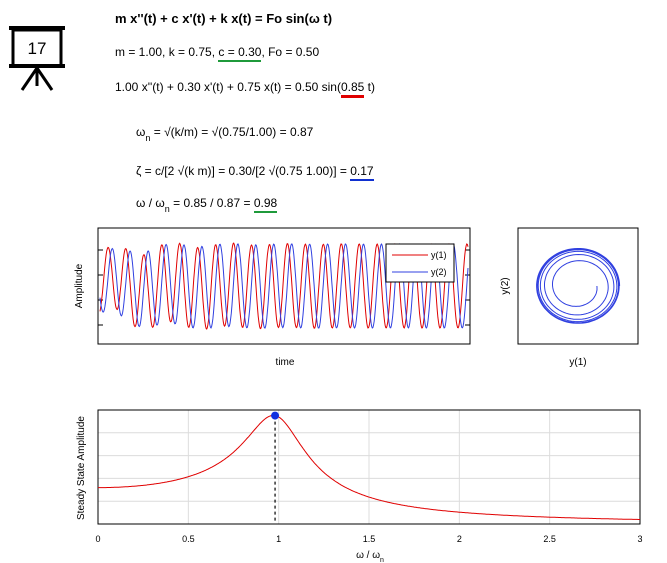 The height and width of the screenshot is (563, 667). Describe the element at coordinates (505, 285) in the screenshot. I see `phase-plot-ylabel: y(2)` at that location.